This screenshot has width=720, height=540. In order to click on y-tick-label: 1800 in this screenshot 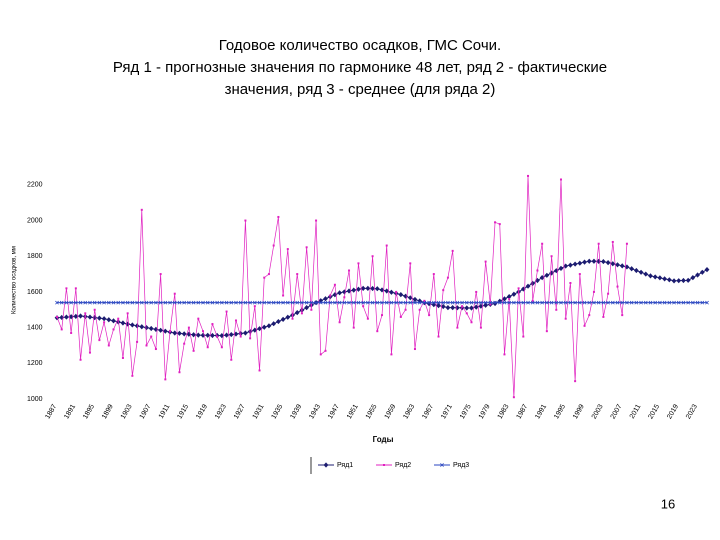, I will do `click(35, 256)`.